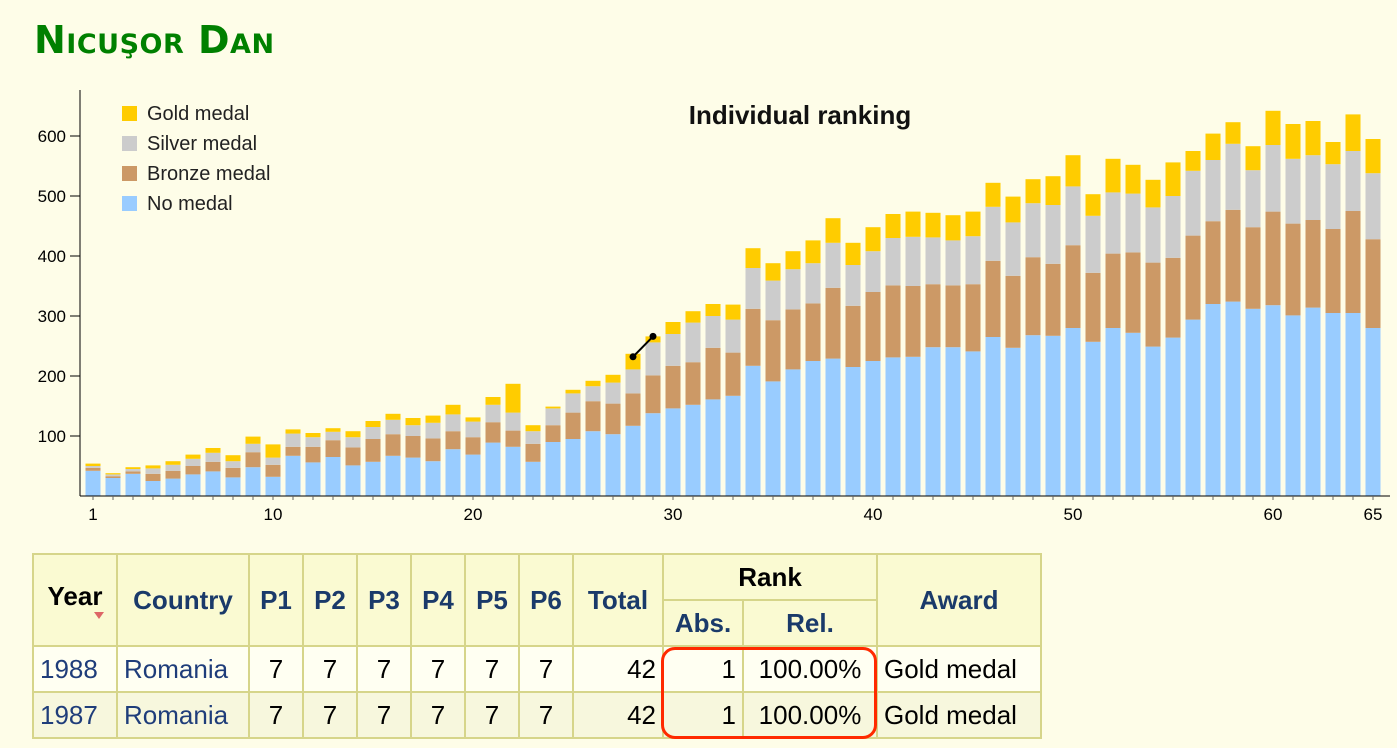 This screenshot has width=1397, height=748. What do you see at coordinates (99, 615) in the screenshot?
I see `sort-desc-icon` at bounding box center [99, 615].